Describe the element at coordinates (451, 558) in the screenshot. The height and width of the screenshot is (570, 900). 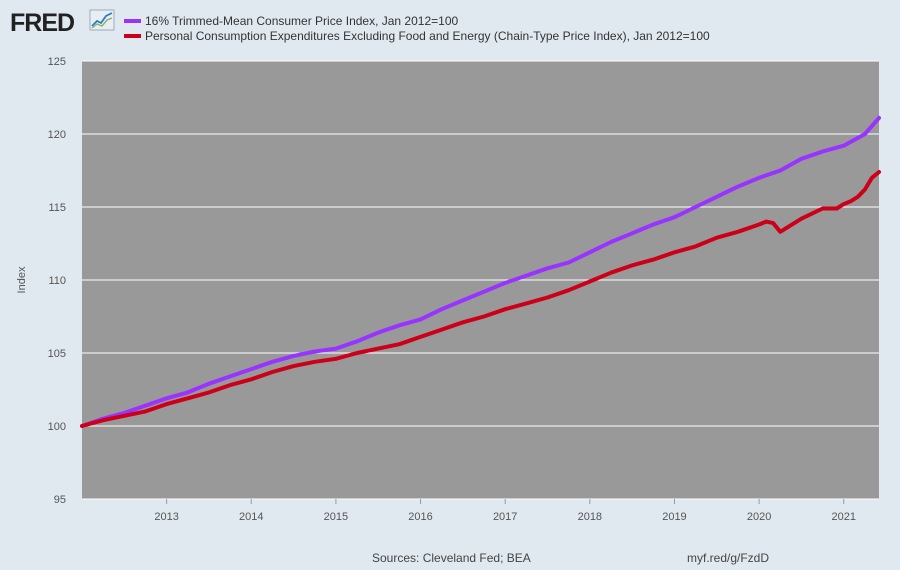
I see `sources-note: Sources: Cleveland Fed; BEA` at that location.